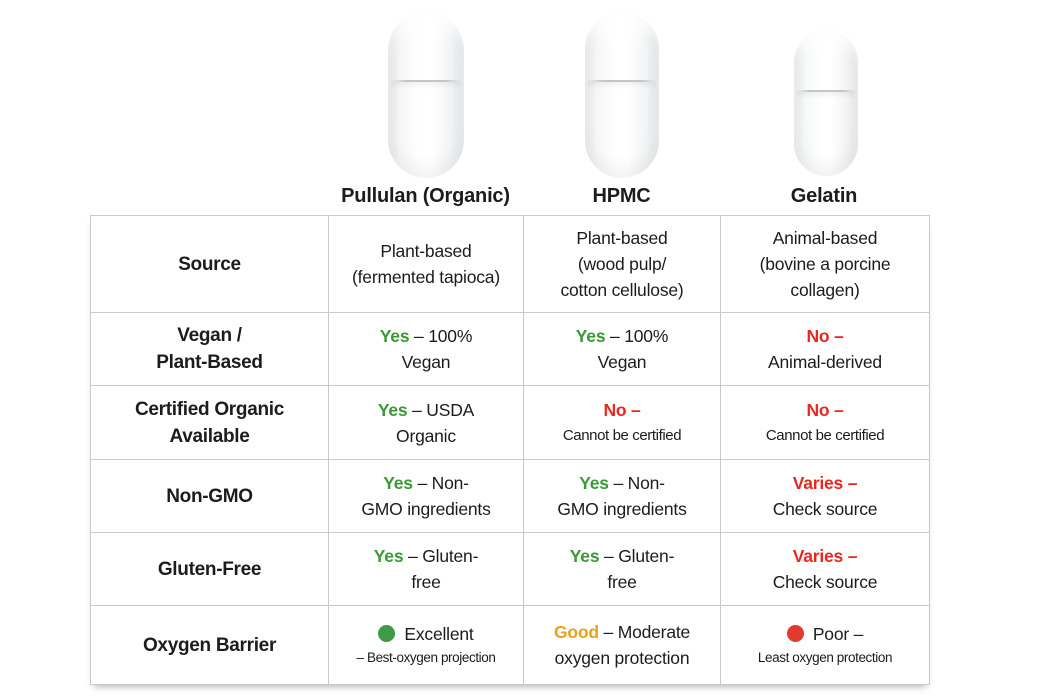 This screenshot has width=1050, height=700. I want to click on cell-organic-hpmc: No – Cannot be certified, so click(622, 423).